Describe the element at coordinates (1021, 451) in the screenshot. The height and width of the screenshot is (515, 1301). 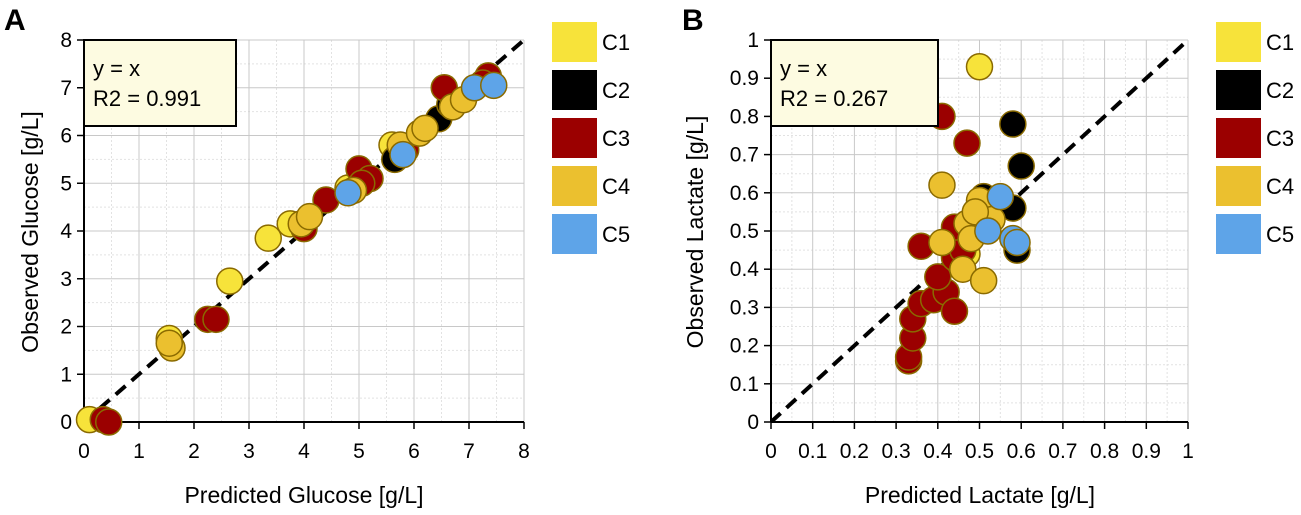
I see `panel-b-x-tick-label: 0.6` at that location.